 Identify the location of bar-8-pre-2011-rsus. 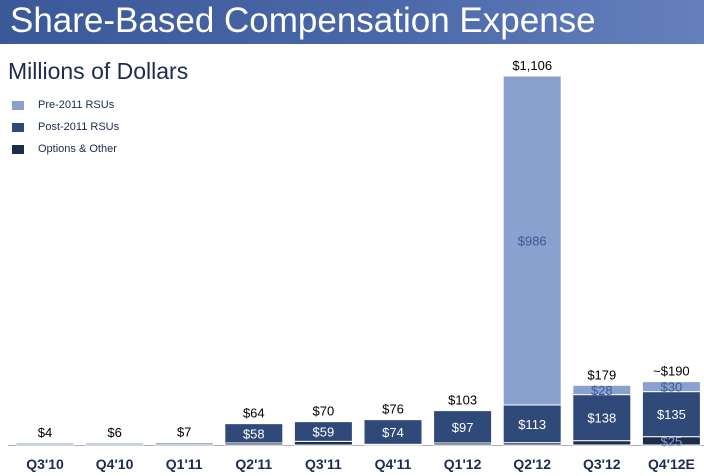
(602, 390).